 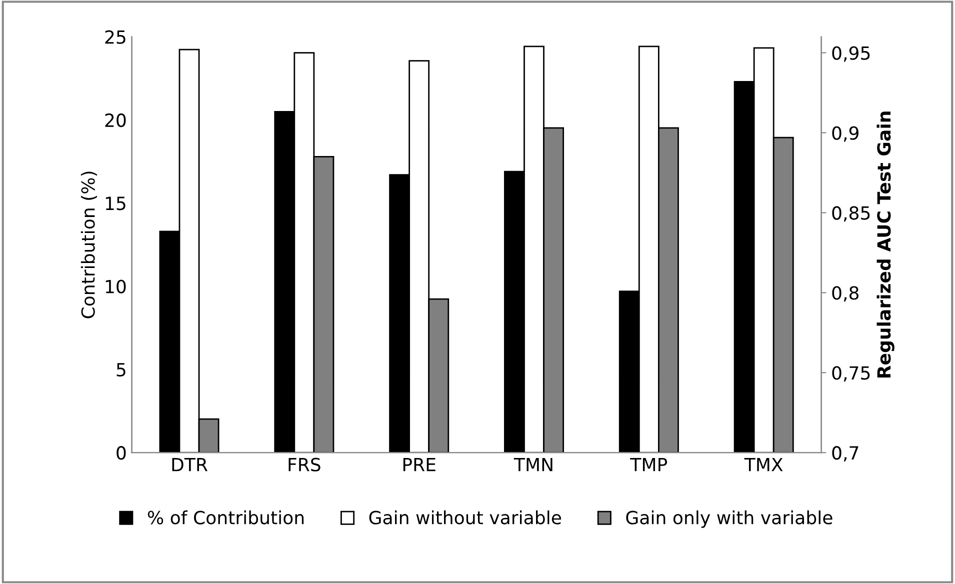 I want to click on y-axis-title: Contribution (%), so click(x=89, y=245).